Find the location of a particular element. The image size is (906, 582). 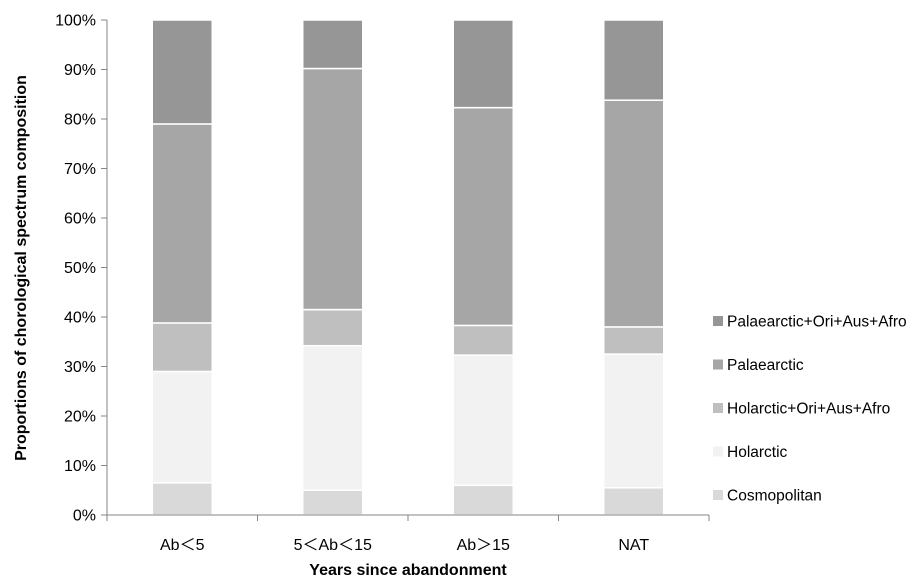

y-tick-label: 70% is located at coordinates (80, 169).